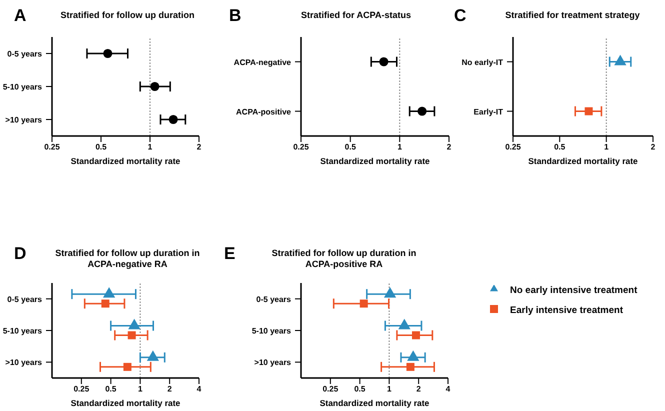 The width and height of the screenshot is (665, 411). I want to click on y-tick-label: No early-IT, so click(483, 62).